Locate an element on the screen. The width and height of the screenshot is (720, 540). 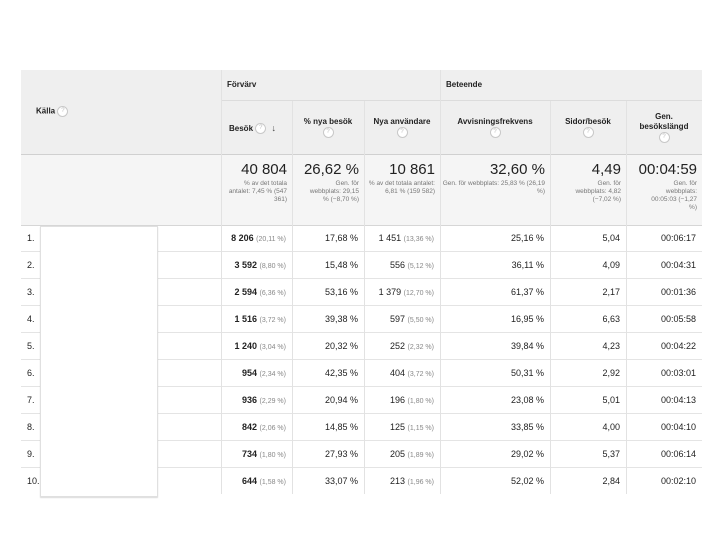
new-users-value: 597 is located at coordinates (397, 319).